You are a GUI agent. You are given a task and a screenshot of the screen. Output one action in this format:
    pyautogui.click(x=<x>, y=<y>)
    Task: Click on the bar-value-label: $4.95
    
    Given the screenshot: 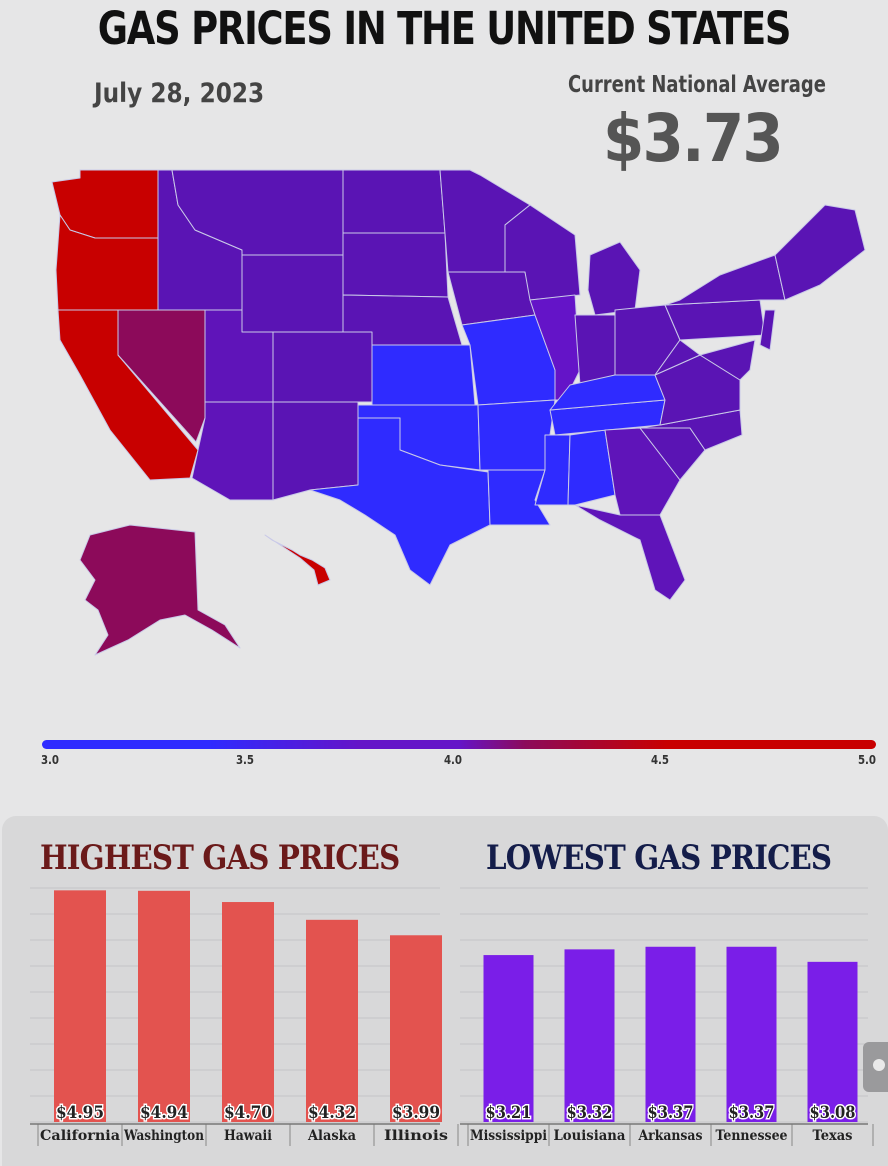 What is the action you would take?
    pyautogui.click(x=80, y=1113)
    